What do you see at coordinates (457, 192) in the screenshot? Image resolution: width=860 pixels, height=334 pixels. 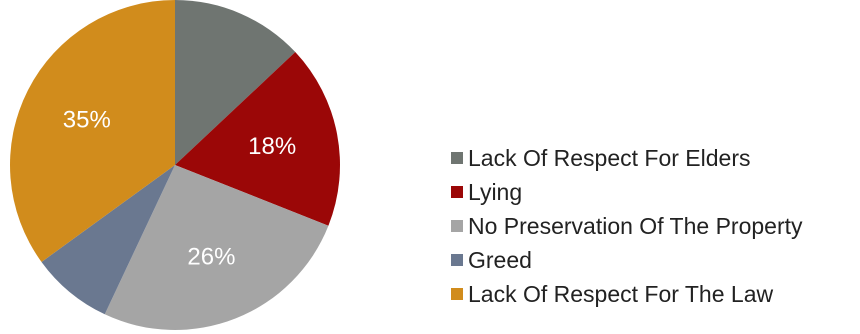 I see `legend-swatch-lying` at bounding box center [457, 192].